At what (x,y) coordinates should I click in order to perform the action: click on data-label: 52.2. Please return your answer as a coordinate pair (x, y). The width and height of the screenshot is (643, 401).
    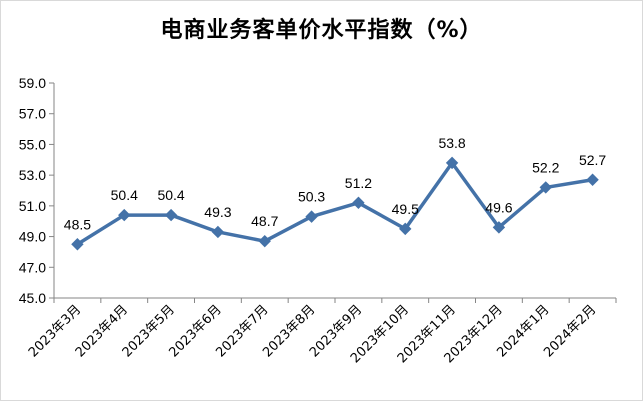
    Looking at the image, I should click on (545, 167).